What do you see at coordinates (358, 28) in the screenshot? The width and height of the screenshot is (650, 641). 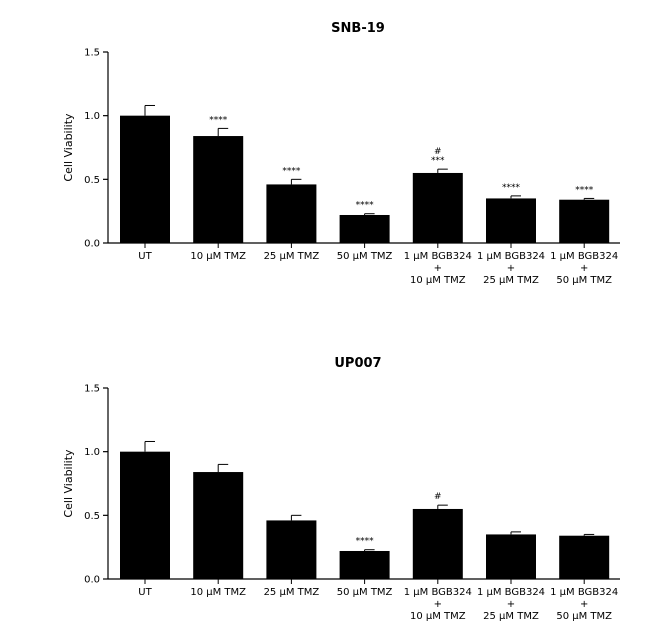 I see `chart-title: SNB-19` at bounding box center [358, 28].